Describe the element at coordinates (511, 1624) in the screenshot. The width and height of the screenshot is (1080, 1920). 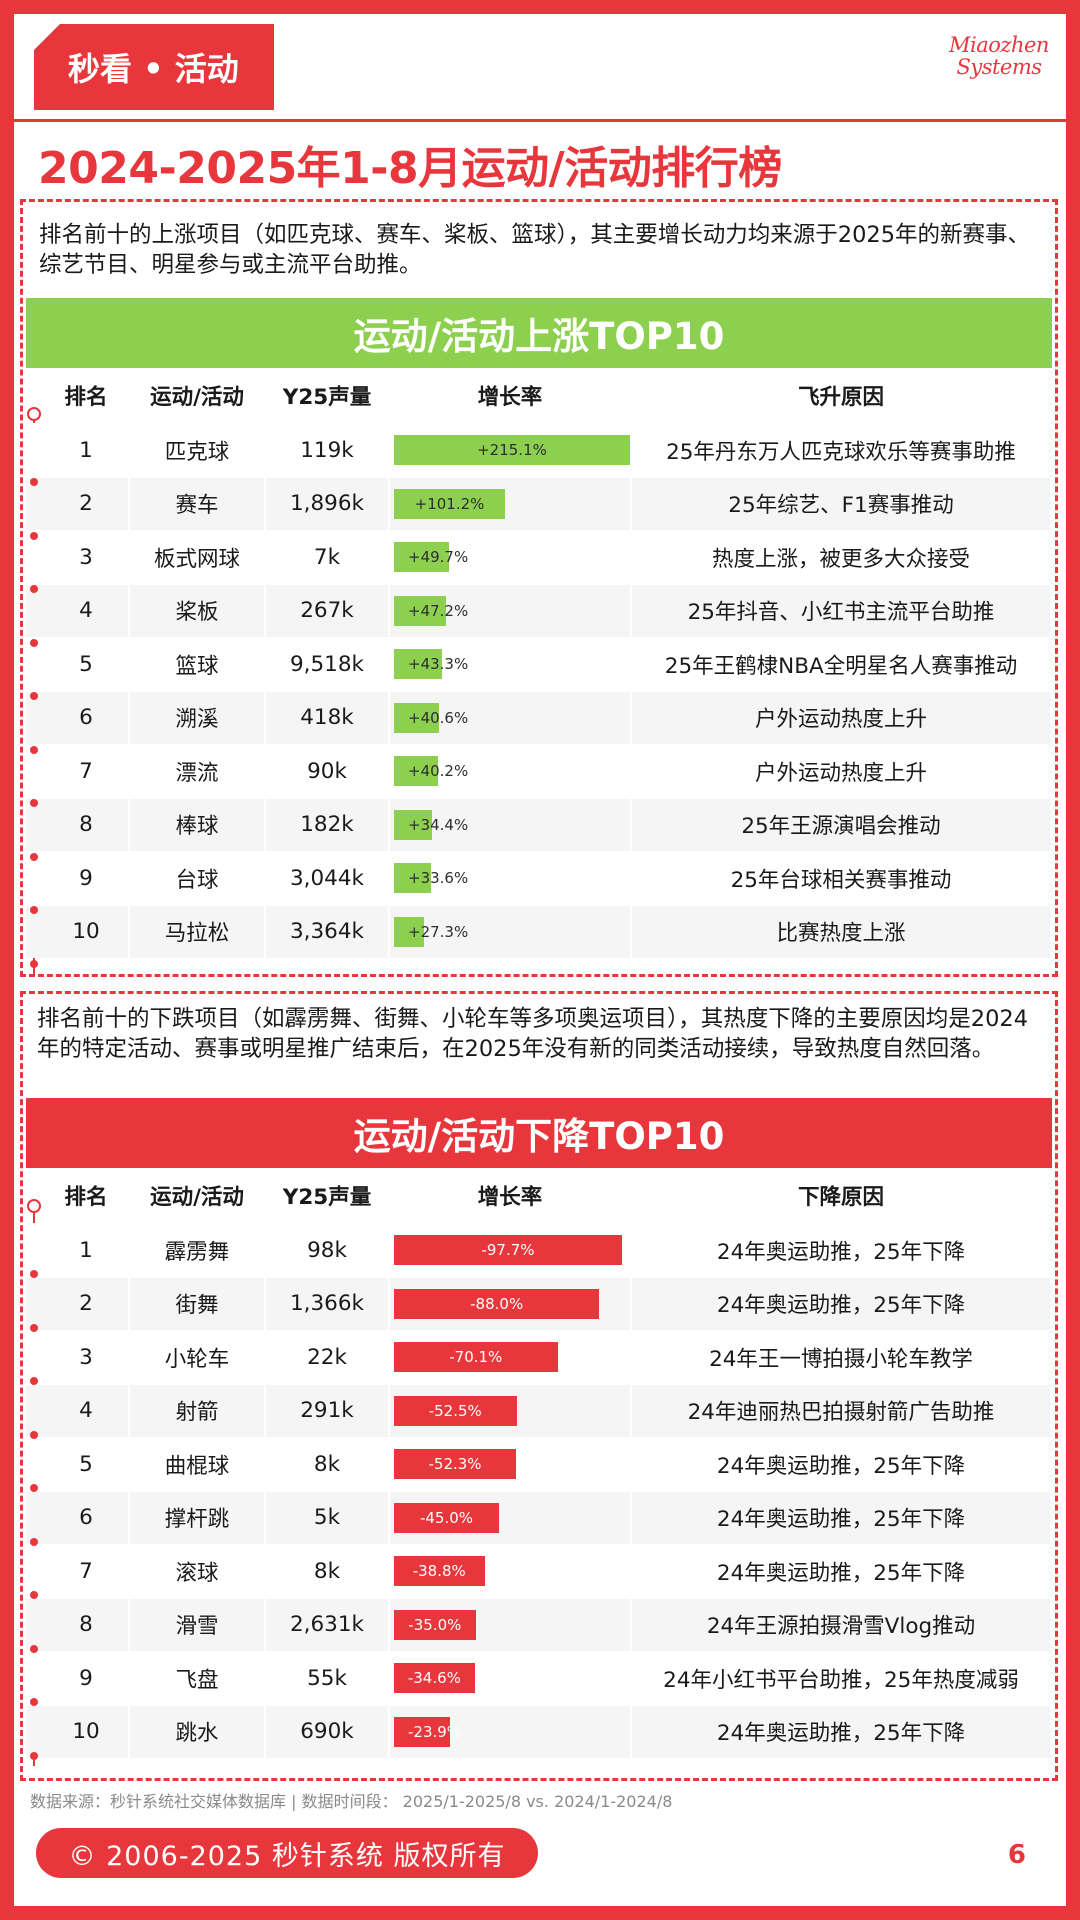
I see `rate-cell: -35.0%` at that location.